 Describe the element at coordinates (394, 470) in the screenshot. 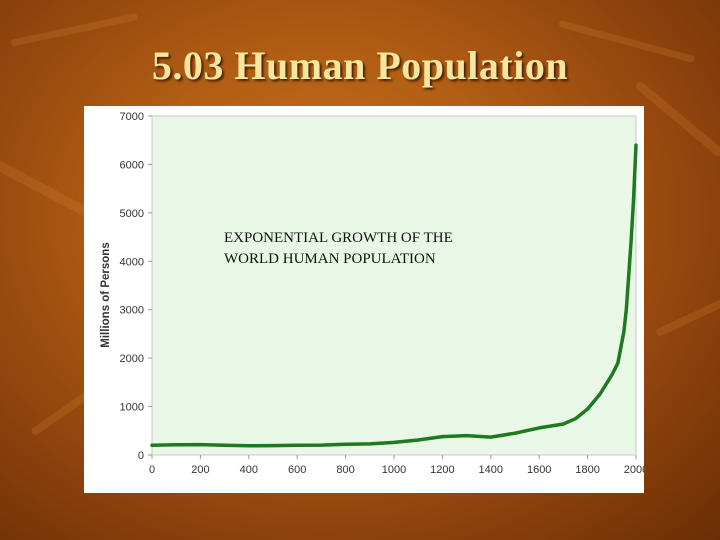

I see `x-tick-label: 1000` at that location.